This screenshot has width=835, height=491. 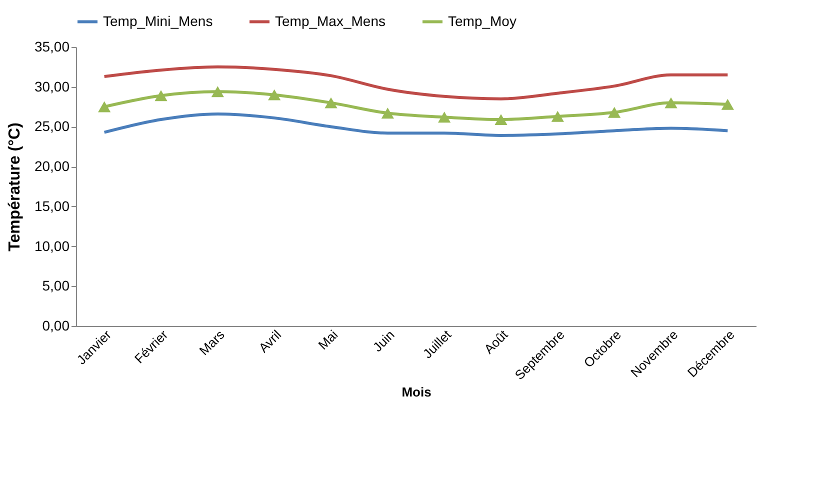 I want to click on y-tick-label: 20,00, so click(x=52, y=166).